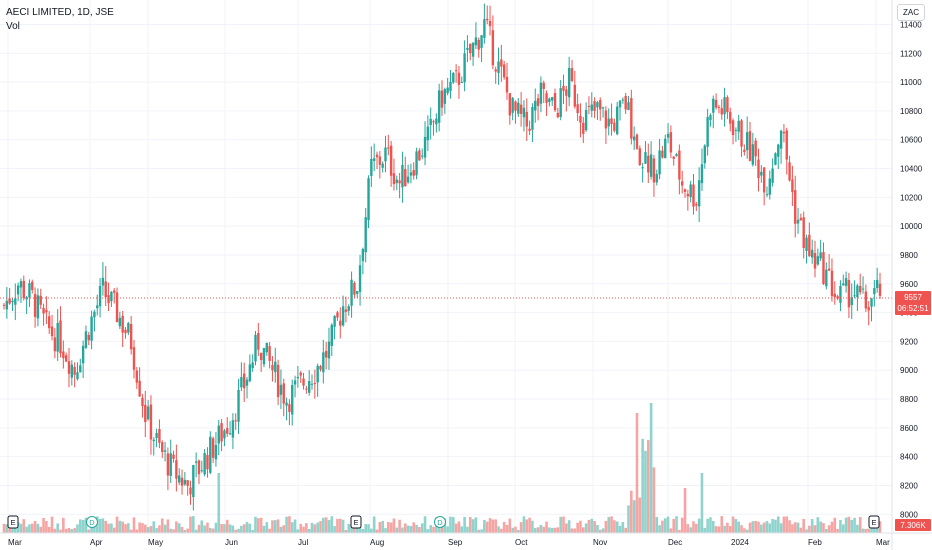 This screenshot has width=932, height=550. I want to click on y-tick-label: 8600, so click(909, 428).